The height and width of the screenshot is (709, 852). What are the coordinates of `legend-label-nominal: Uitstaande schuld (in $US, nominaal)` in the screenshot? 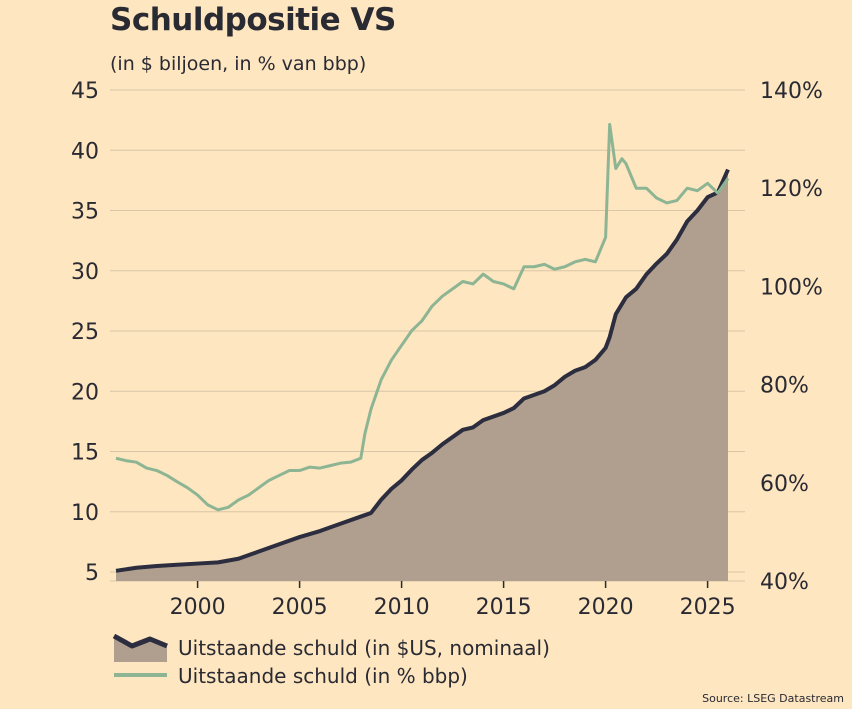 It's located at (364, 648).